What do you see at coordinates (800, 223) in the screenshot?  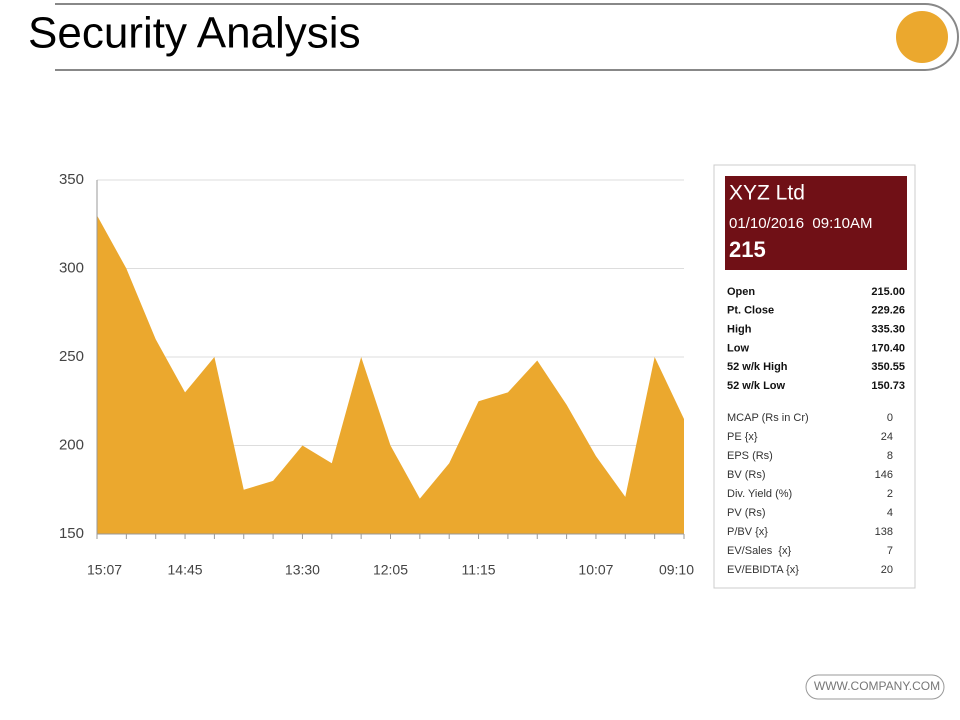 I see `quote-datetime: 01/10/2016 09:10AM` at bounding box center [800, 223].